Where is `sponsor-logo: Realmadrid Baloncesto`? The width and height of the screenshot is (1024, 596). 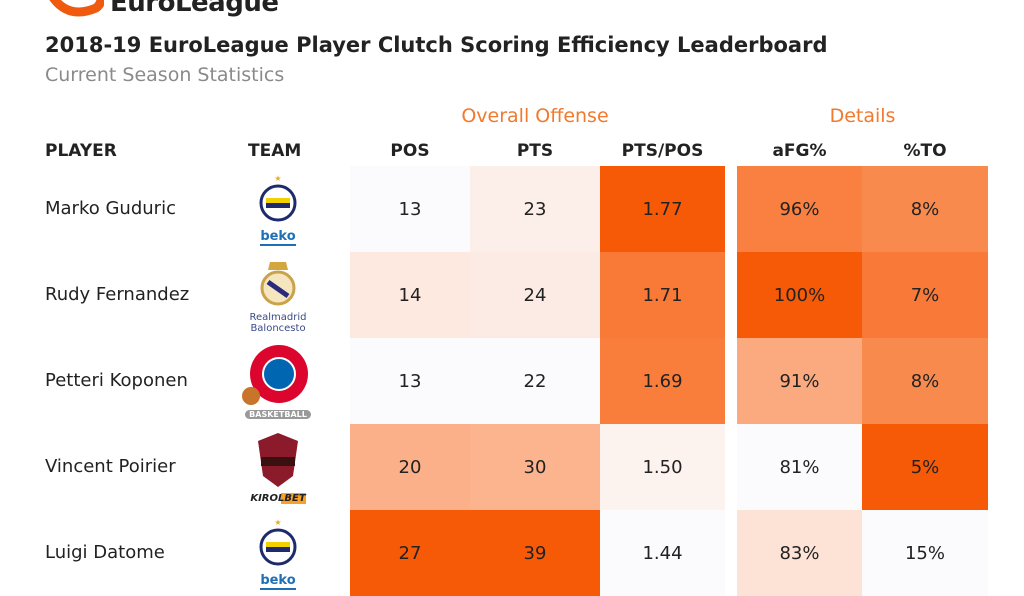 sponsor-logo: Realmadrid Baloncesto is located at coordinates (278, 323).